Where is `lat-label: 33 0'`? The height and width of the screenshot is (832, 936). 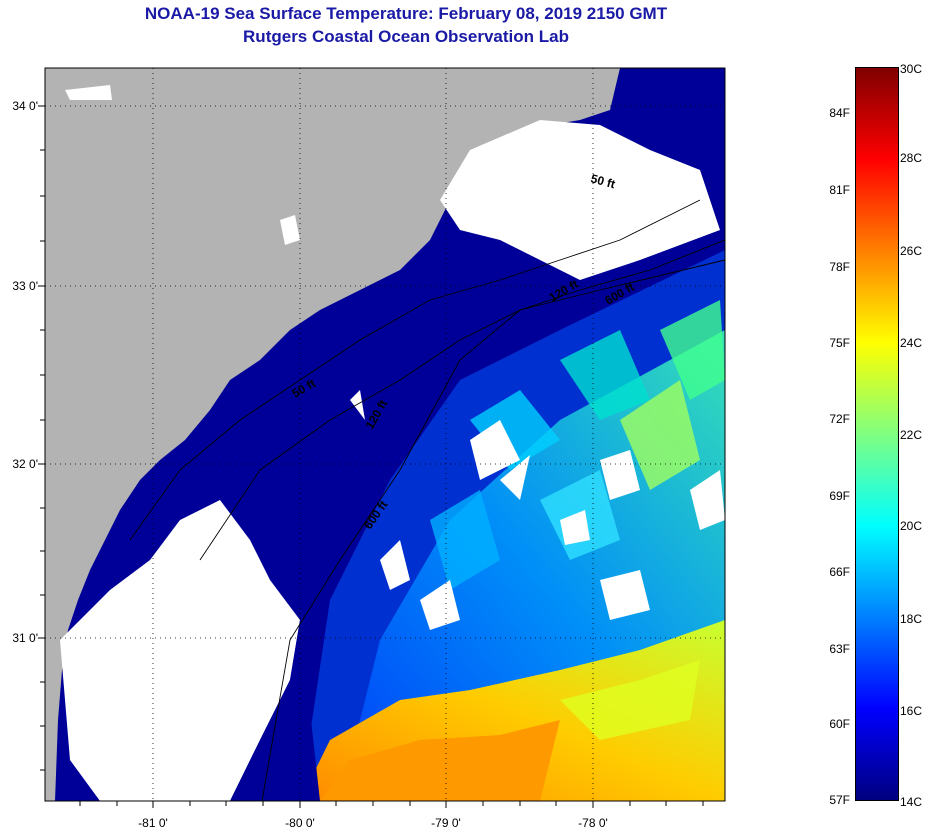 lat-label: 33 0' is located at coordinates (25, 286).